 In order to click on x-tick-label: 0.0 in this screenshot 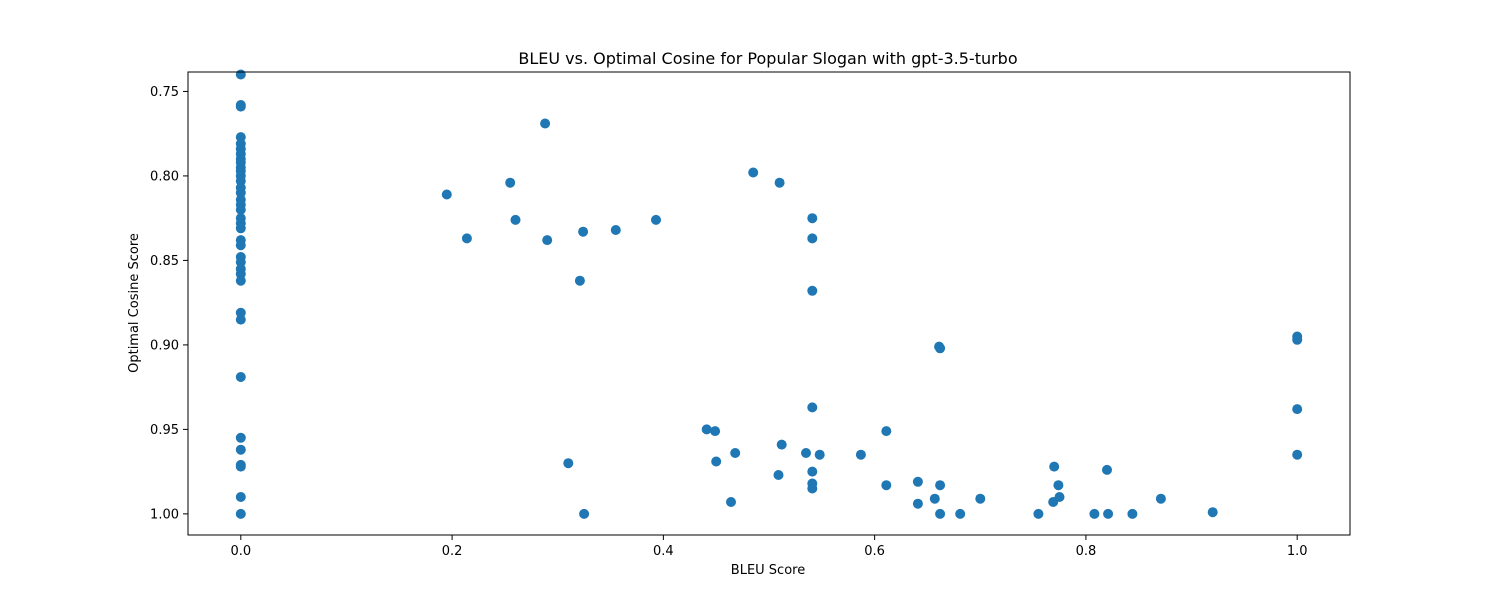, I will do `click(240, 551)`.